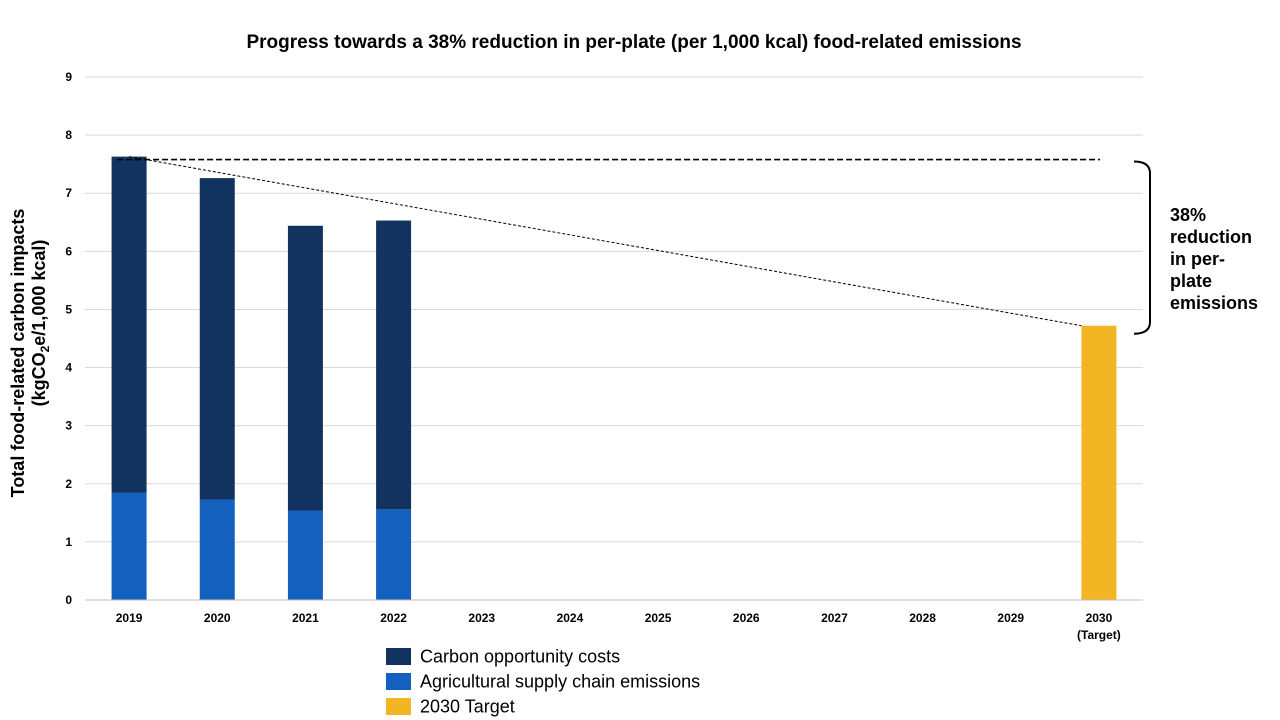  Describe the element at coordinates (68, 251) in the screenshot. I see `y-tick-label: 6` at that location.